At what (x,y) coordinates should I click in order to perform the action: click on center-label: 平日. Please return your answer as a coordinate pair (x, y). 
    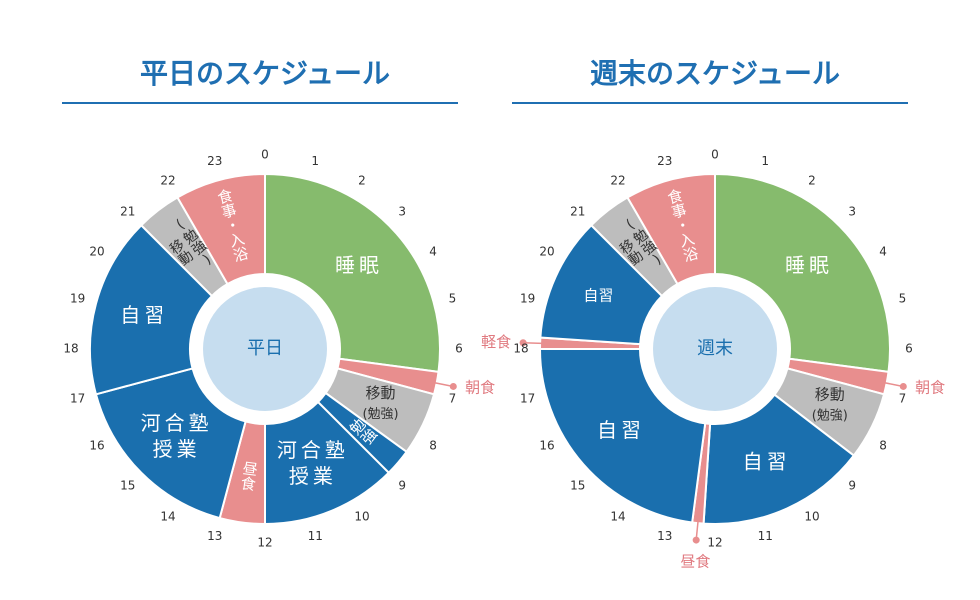
    Looking at the image, I should click on (265, 348).